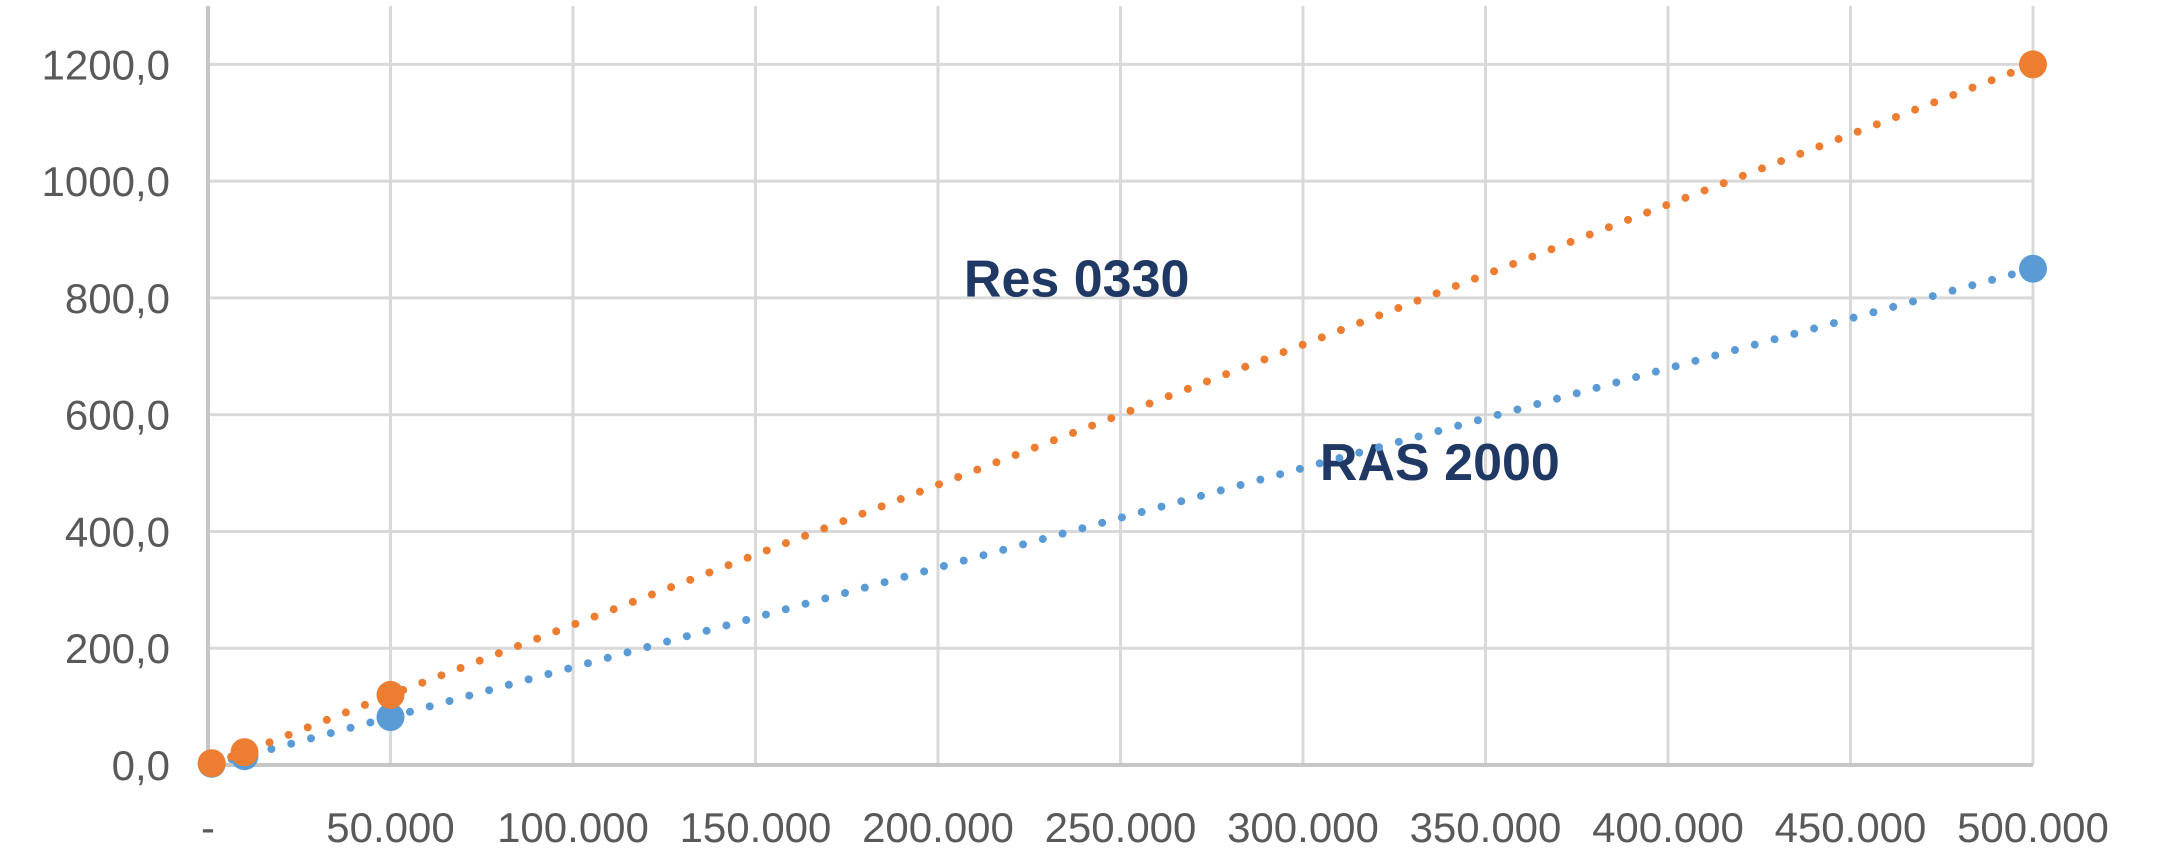 This screenshot has height=865, width=2158. I want to click on series-label-ras-2000: RAS 2000, so click(1440, 463).